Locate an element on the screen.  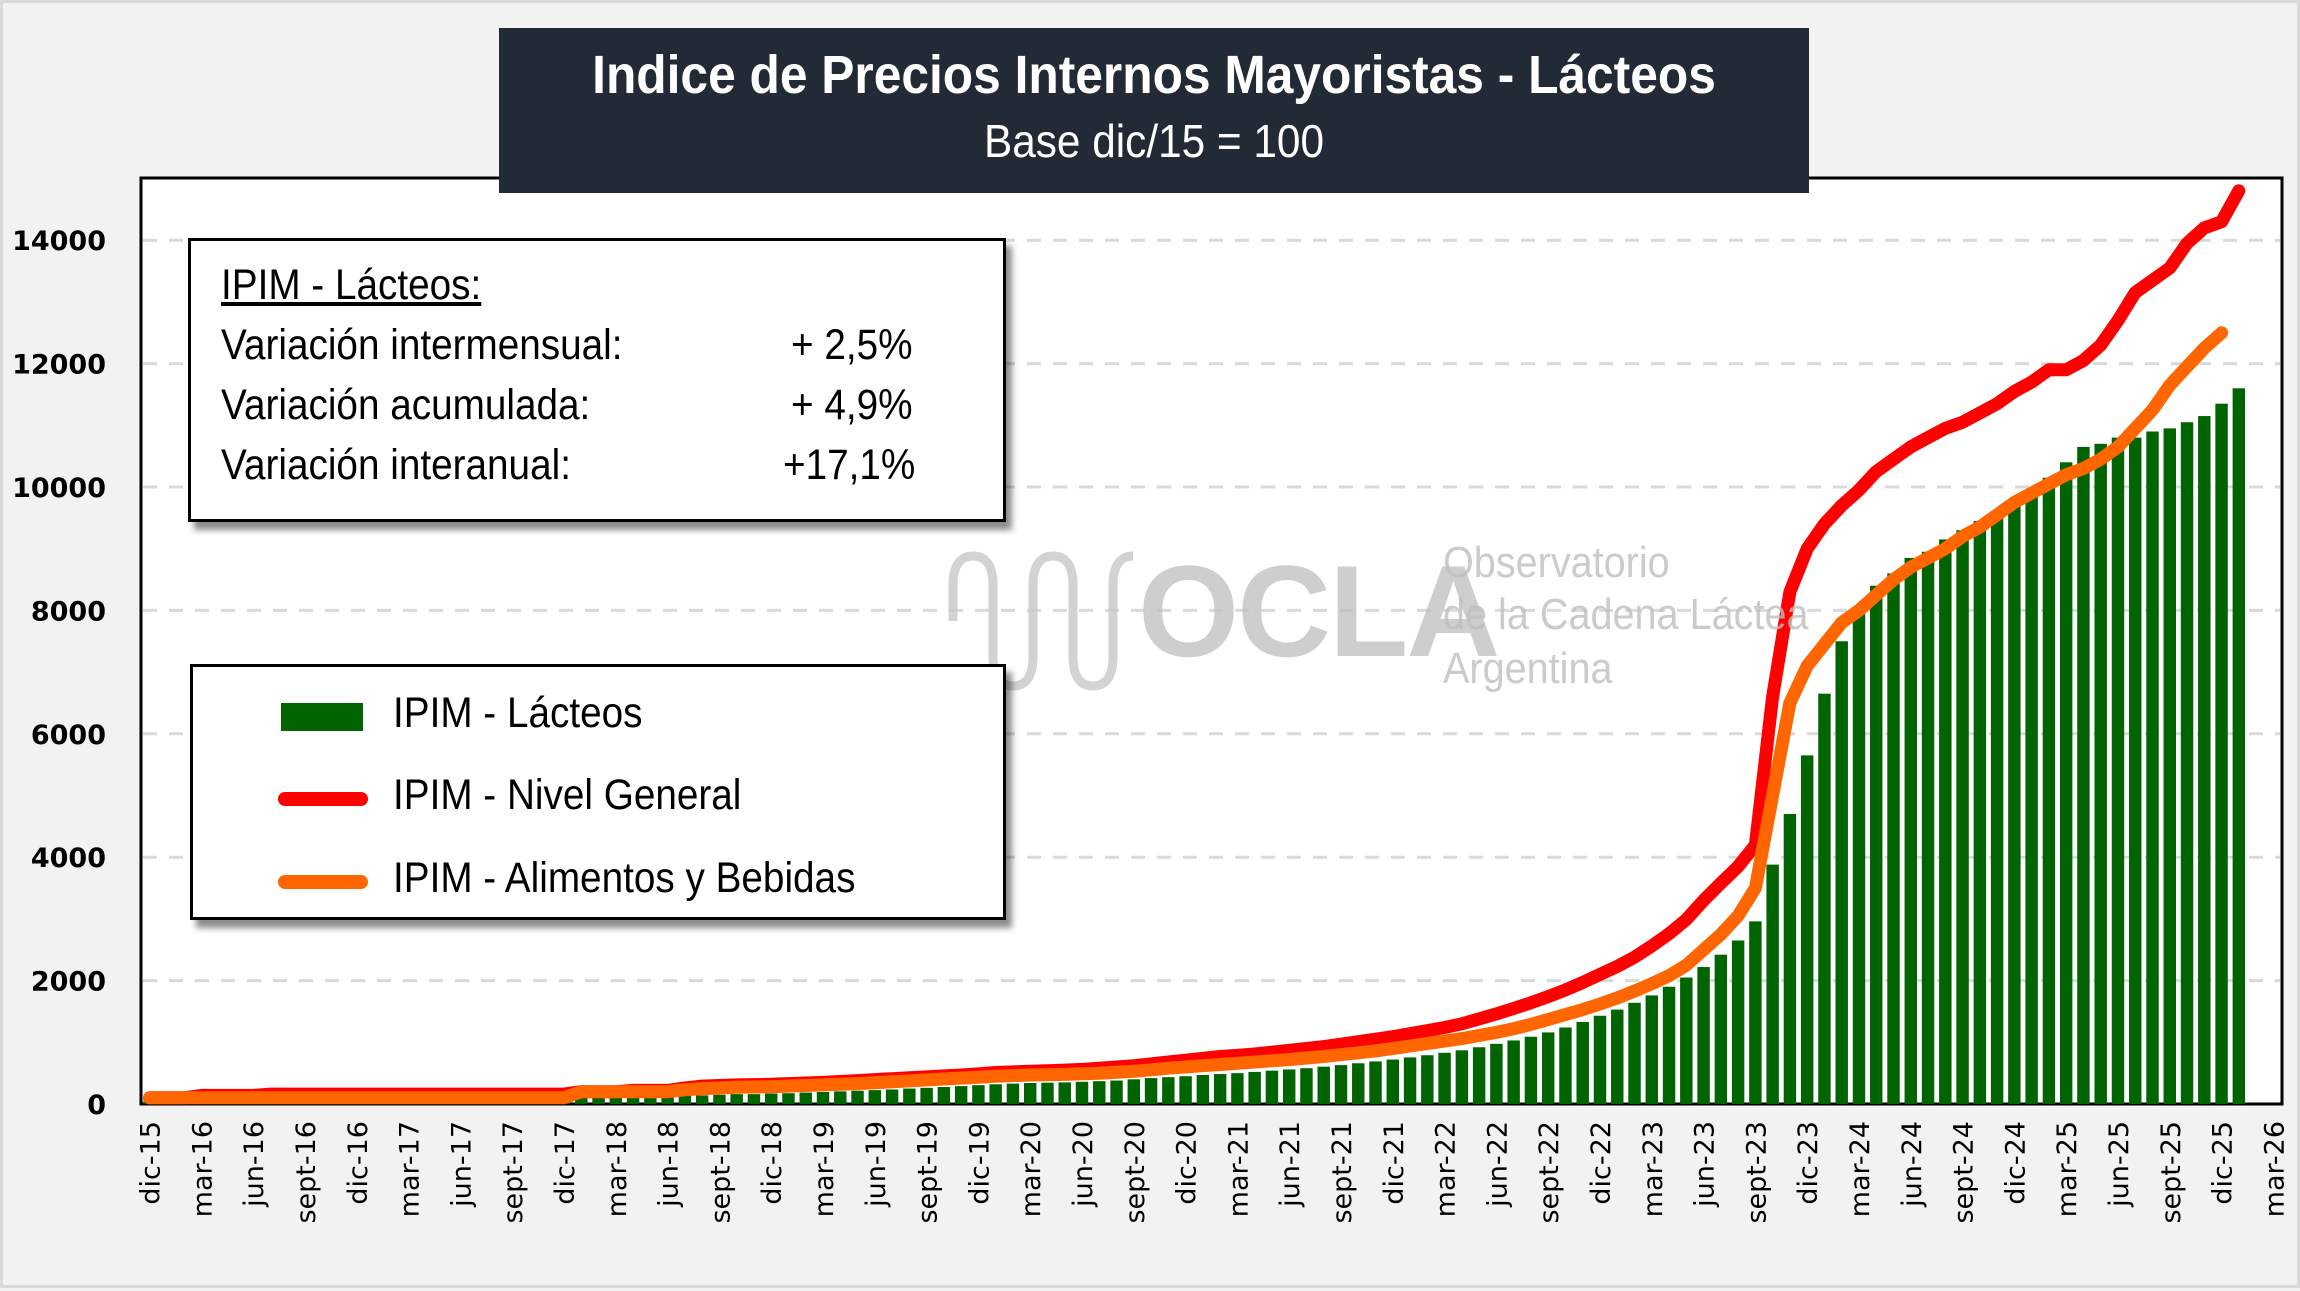
x-tick-label: mar-24 is located at coordinates (1860, 1169).